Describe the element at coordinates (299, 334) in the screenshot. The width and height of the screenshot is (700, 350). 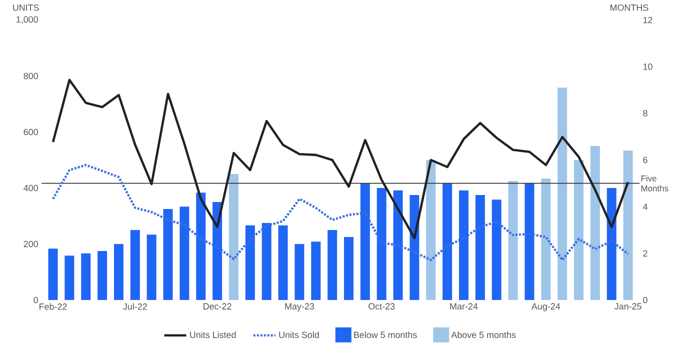
I see `legend-label: Units Sold` at that location.